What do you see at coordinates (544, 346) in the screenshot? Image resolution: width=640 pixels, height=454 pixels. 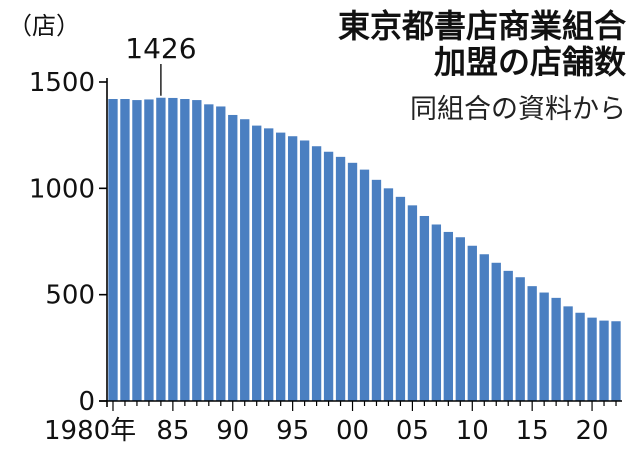 I see `bar-2016` at bounding box center [544, 346].